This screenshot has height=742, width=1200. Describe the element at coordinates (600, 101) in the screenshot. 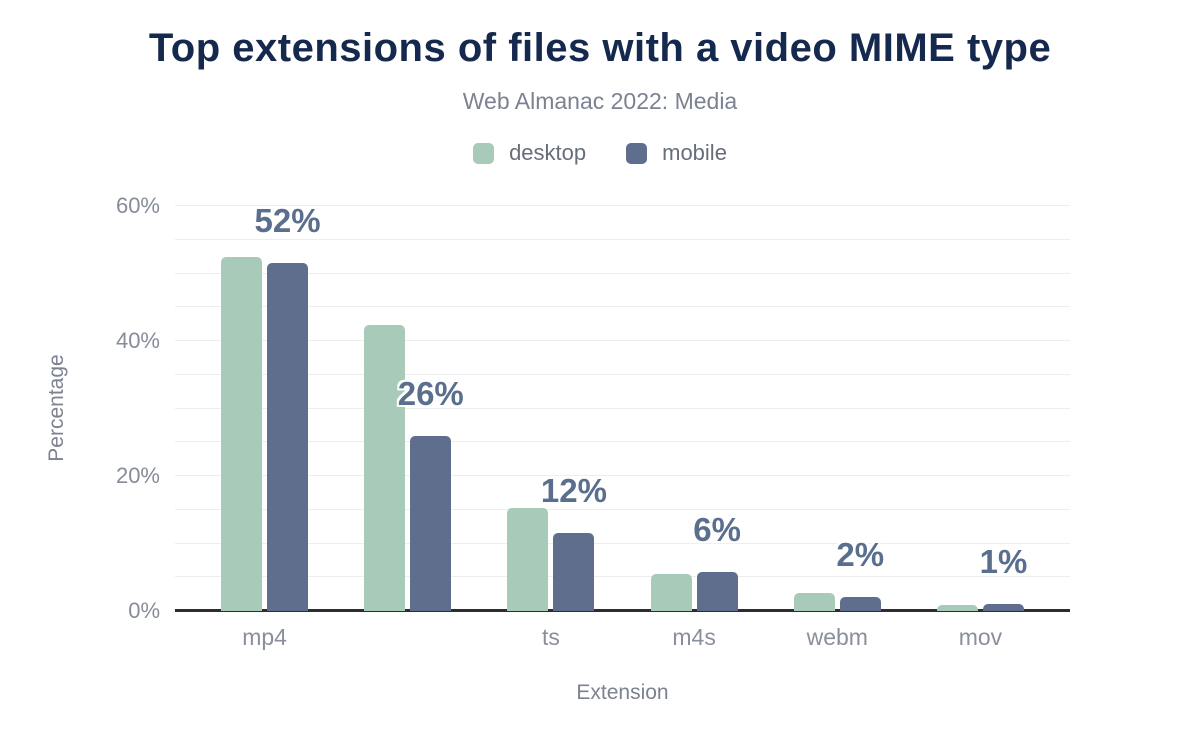

I see `chart-subtitle: Web Almanac 2022: Media` at that location.